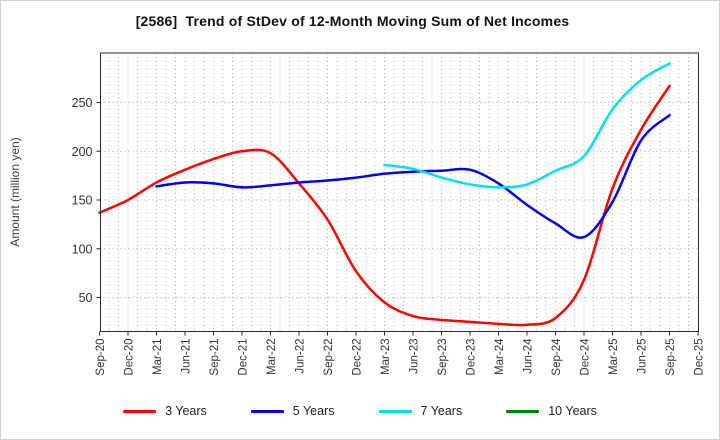 The image size is (720, 440). Describe the element at coordinates (82, 249) in the screenshot. I see `y-tick-label: 100` at that location.